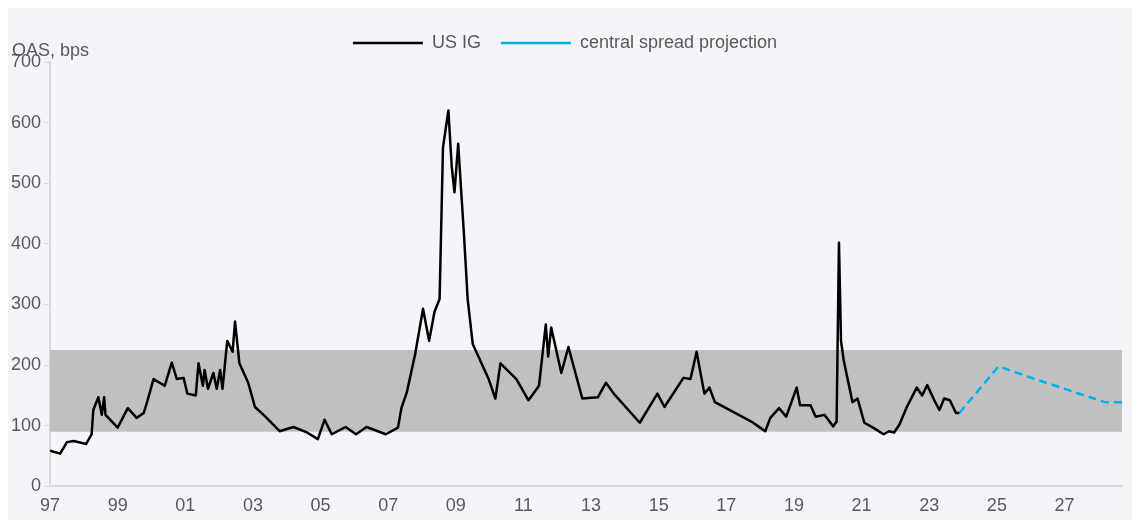  What do you see at coordinates (793, 505) in the screenshot?
I see `x-tick-label: 19` at bounding box center [793, 505].